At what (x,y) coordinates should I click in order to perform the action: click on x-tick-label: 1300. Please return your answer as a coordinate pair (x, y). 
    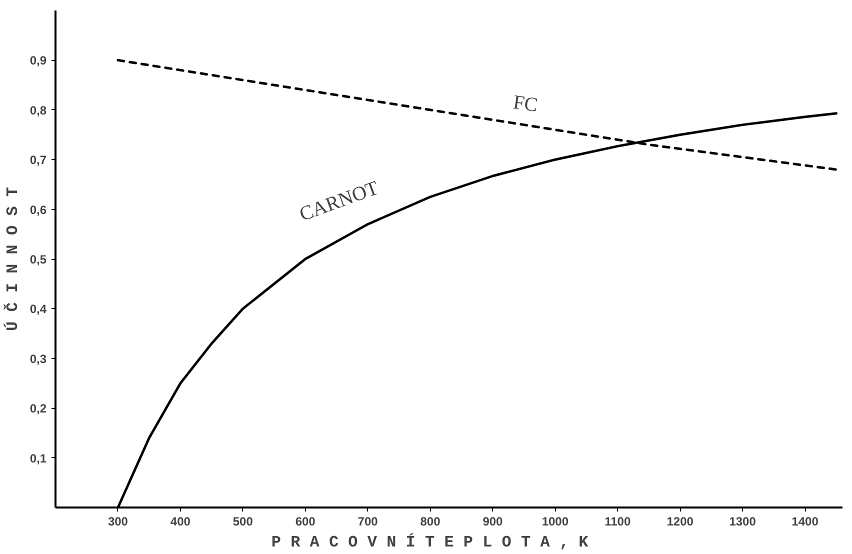
    Looking at the image, I should click on (742, 521).